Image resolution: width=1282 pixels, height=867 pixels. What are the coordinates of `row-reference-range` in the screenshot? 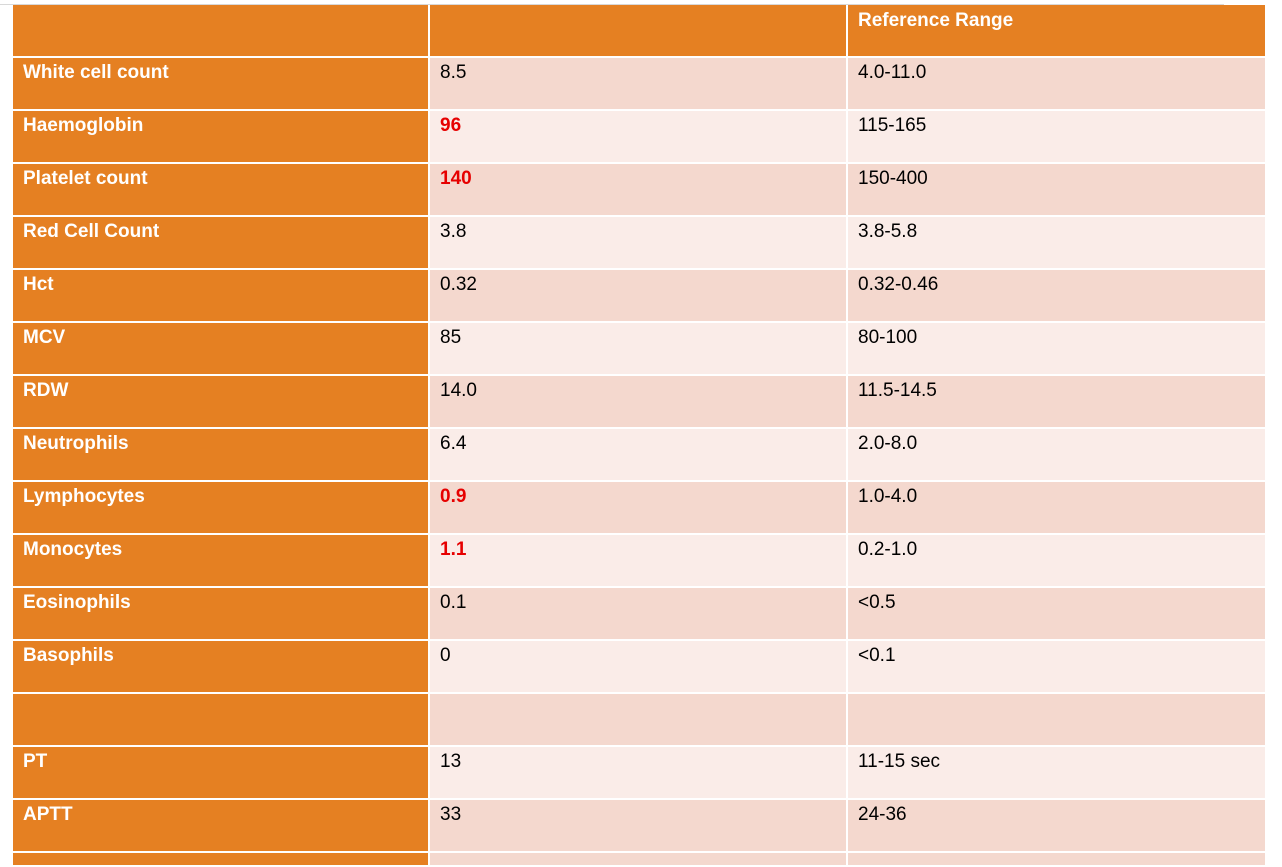 It's located at (1056, 719).